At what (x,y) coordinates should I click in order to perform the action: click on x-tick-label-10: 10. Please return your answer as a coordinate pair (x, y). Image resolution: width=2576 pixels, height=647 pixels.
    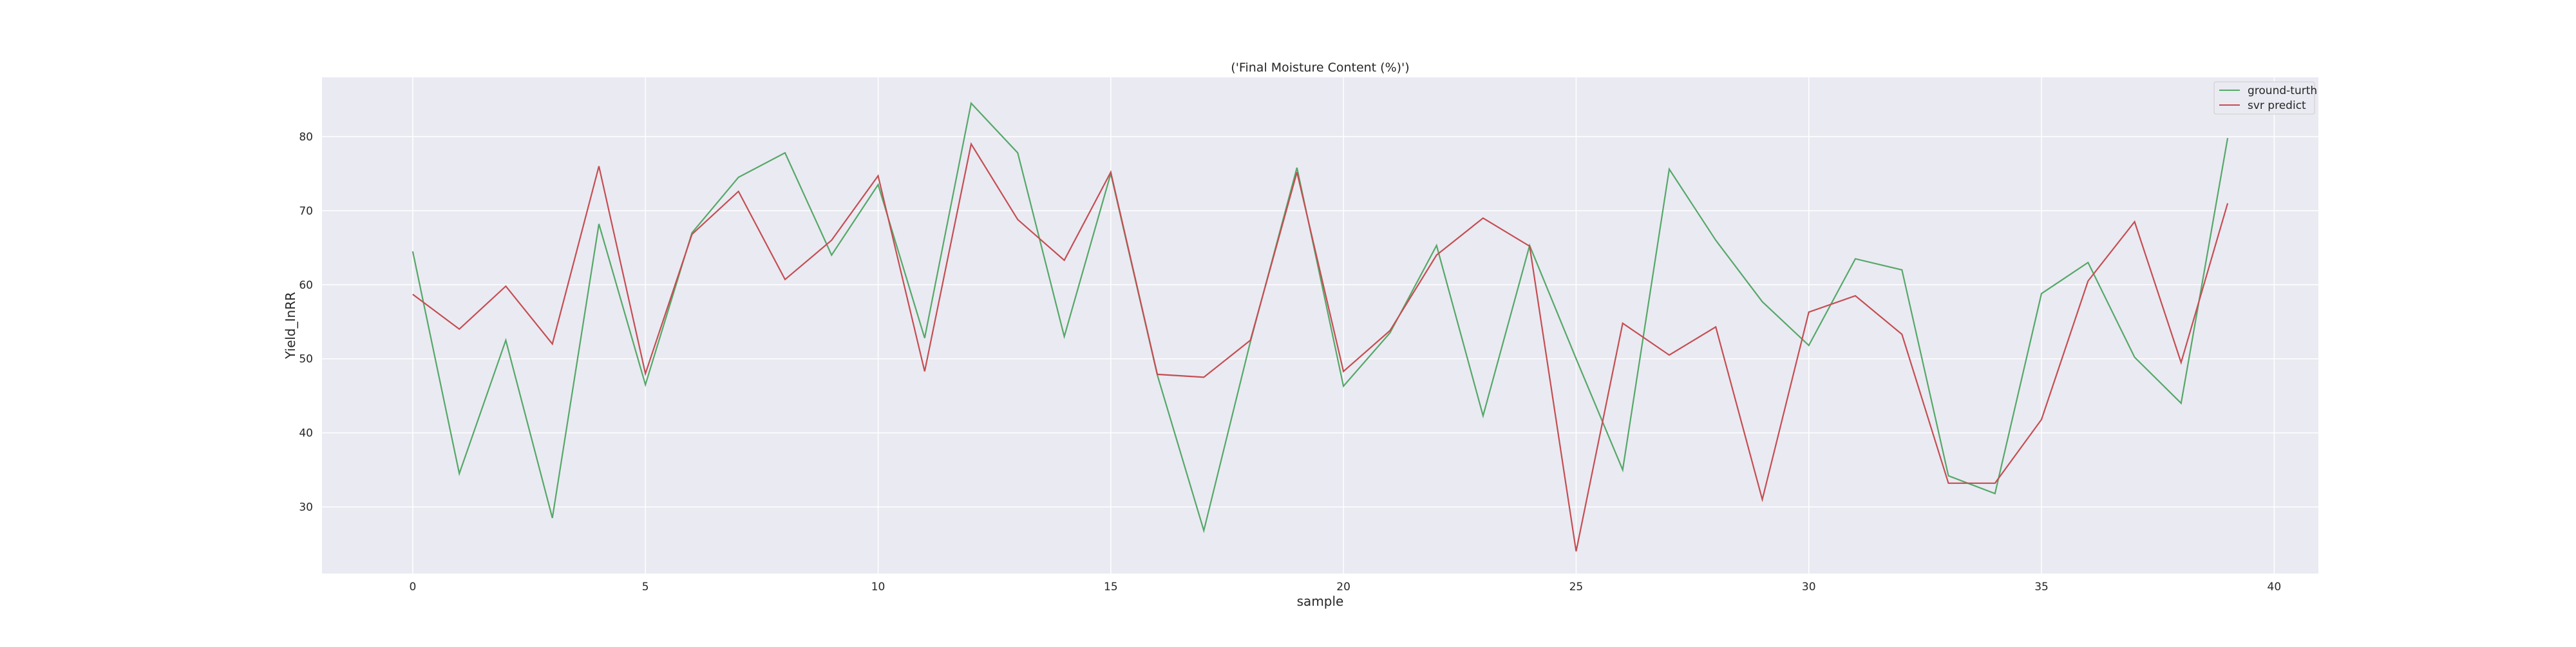
    Looking at the image, I should click on (878, 587).